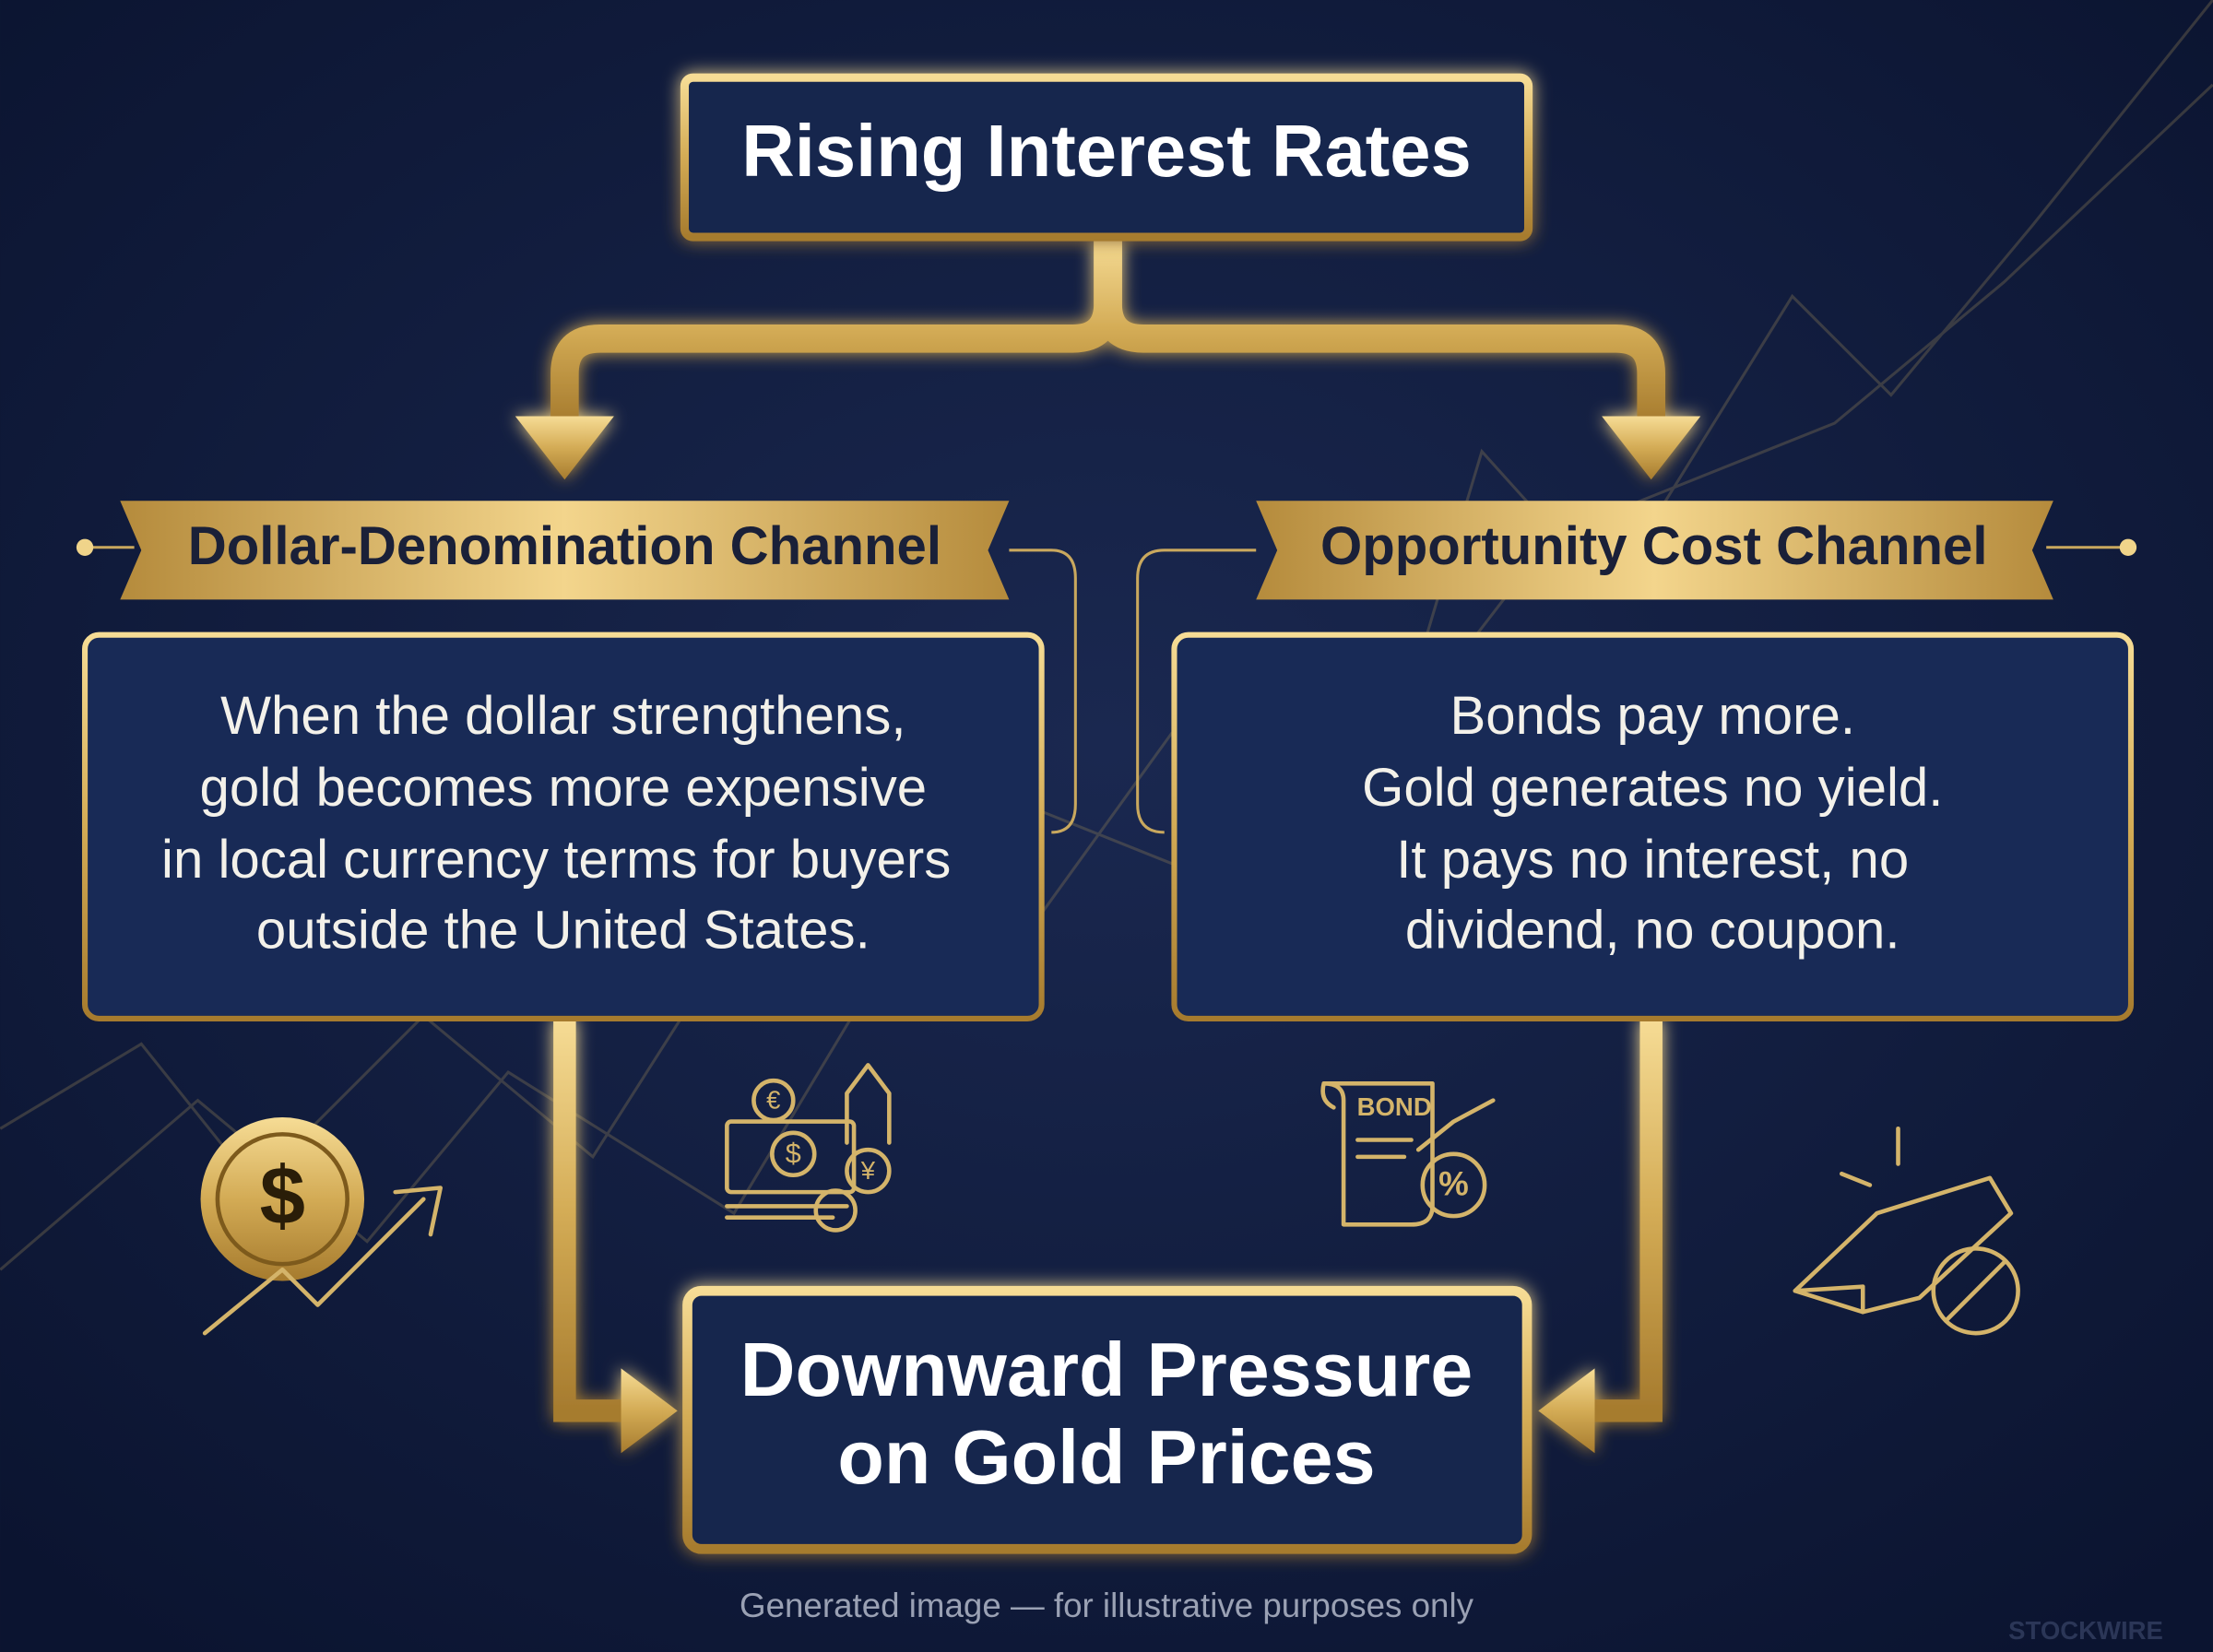 Image resolution: width=2213 pixels, height=1652 pixels. Describe the element at coordinates (1453, 1184) in the screenshot. I see `icon-text: %` at that location.